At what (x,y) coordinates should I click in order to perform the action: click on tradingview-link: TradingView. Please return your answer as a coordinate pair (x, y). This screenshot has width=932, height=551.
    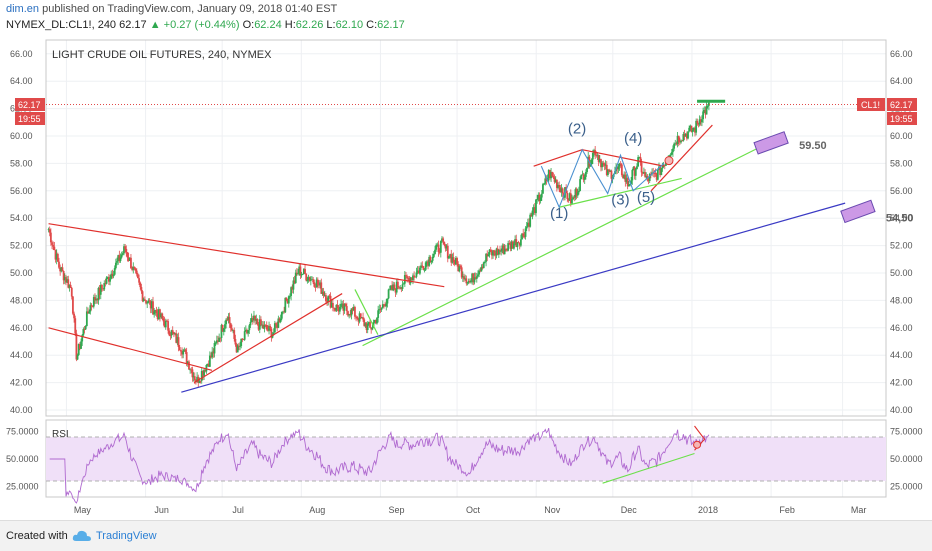
    Looking at the image, I should click on (126, 536).